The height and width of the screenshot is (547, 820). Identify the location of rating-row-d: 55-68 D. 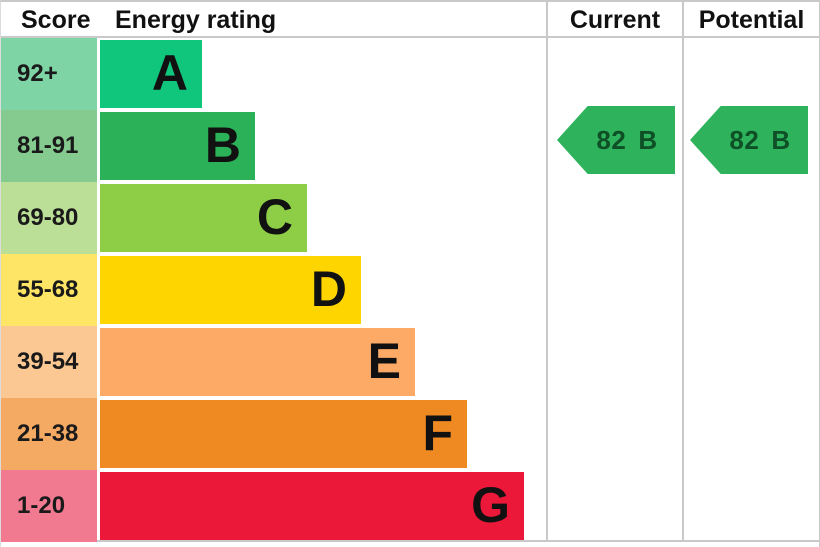
(274, 290).